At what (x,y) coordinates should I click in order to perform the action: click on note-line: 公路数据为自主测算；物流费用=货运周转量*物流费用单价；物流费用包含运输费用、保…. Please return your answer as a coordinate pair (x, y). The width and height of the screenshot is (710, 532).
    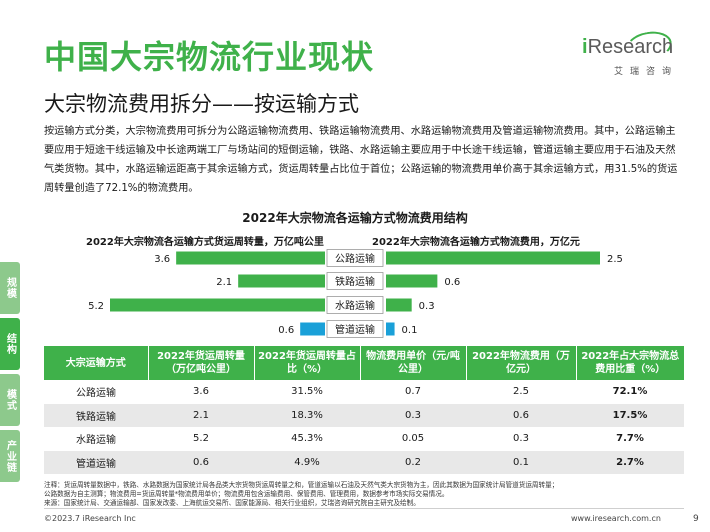
    Looking at the image, I should click on (246, 494).